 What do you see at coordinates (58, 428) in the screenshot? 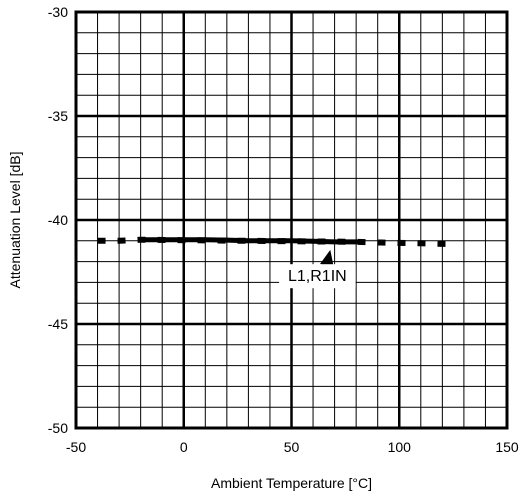
I see `y-tick-label: -50` at bounding box center [58, 428].